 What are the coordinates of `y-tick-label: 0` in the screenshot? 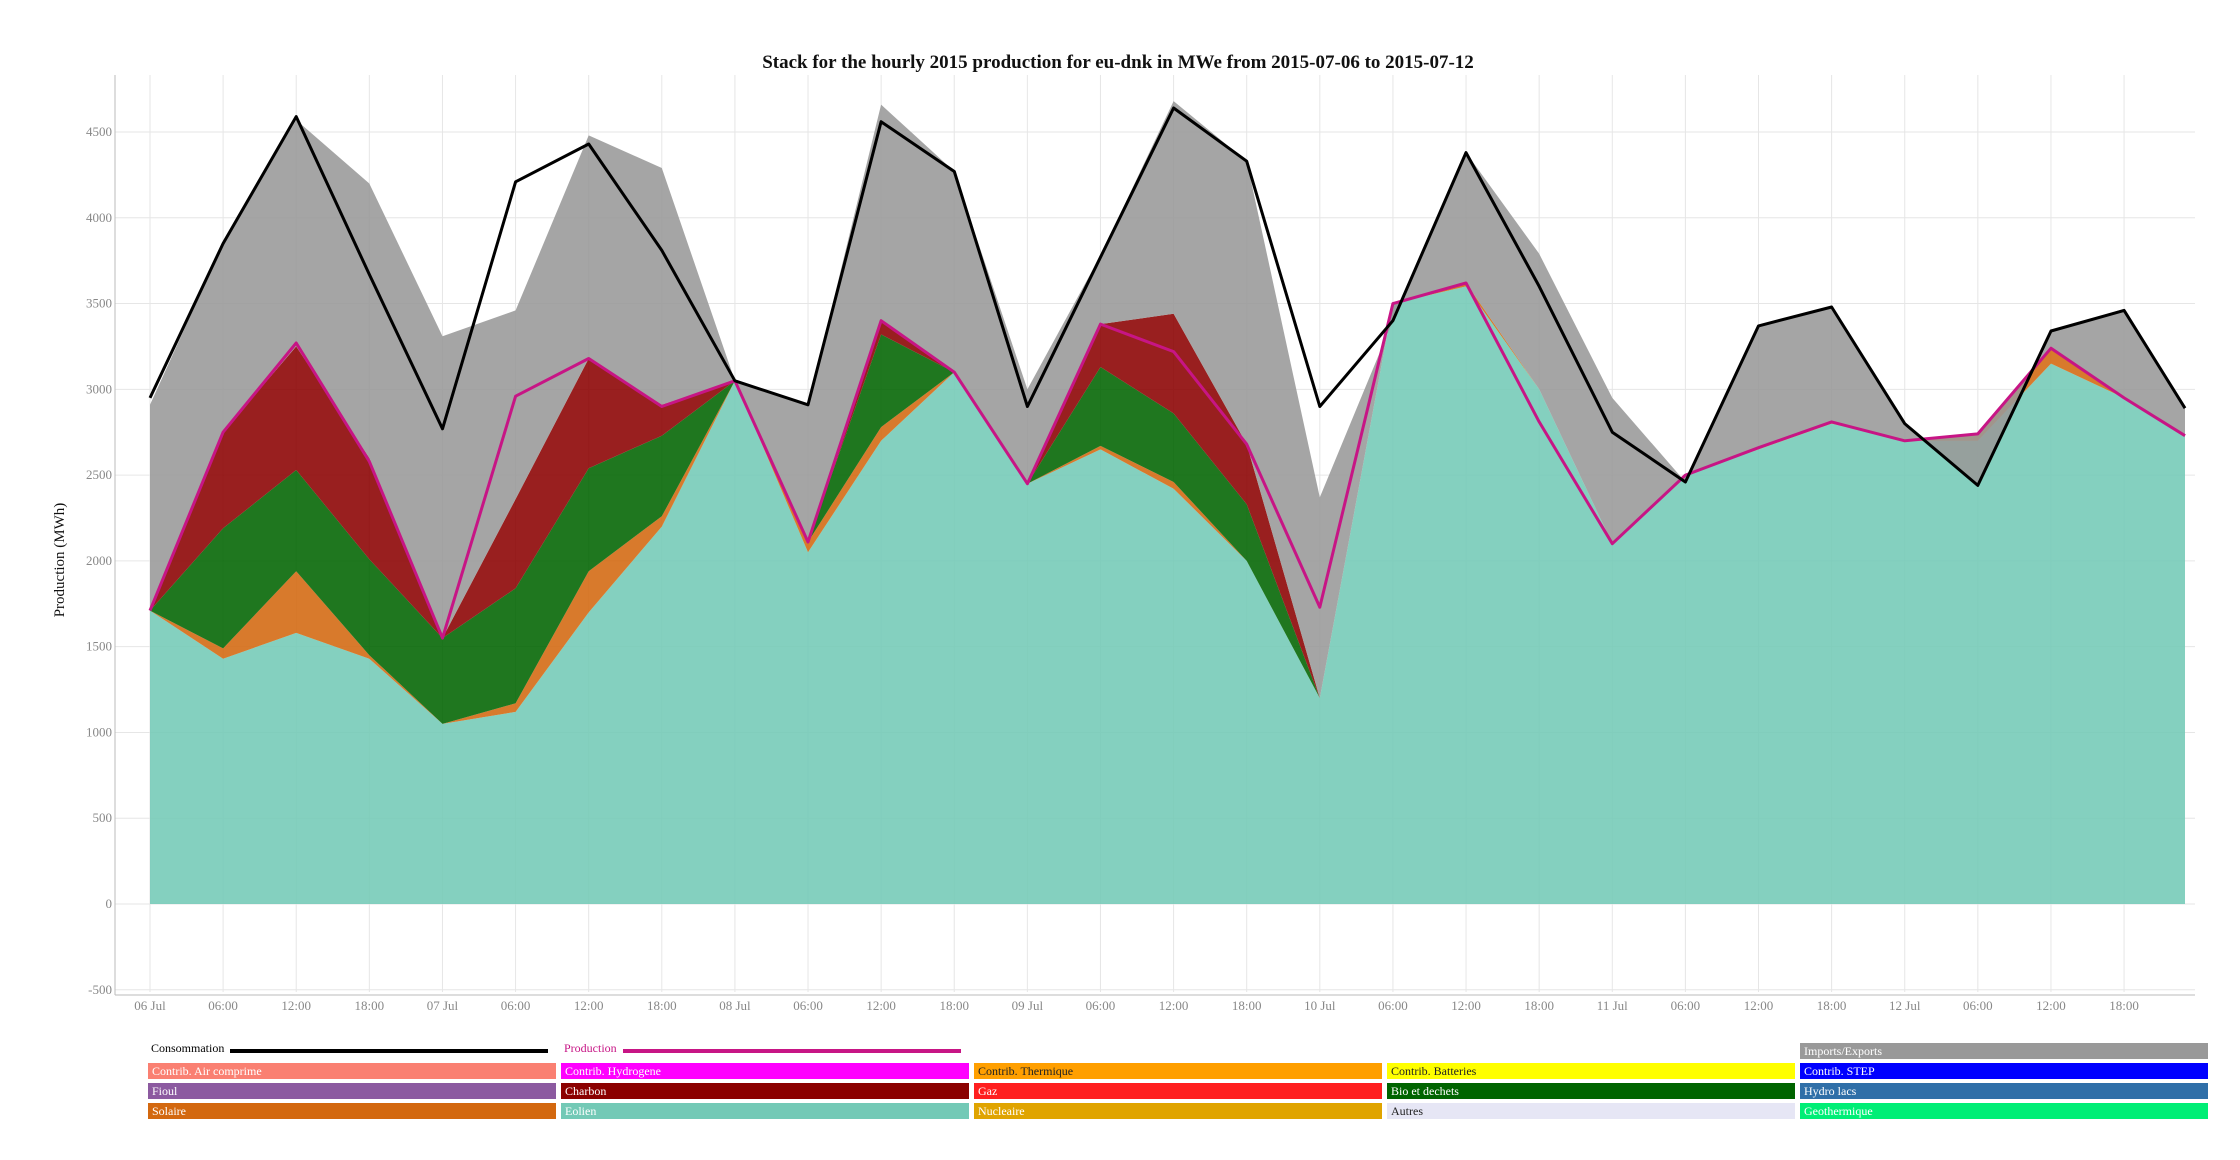 It's located at (109, 903).